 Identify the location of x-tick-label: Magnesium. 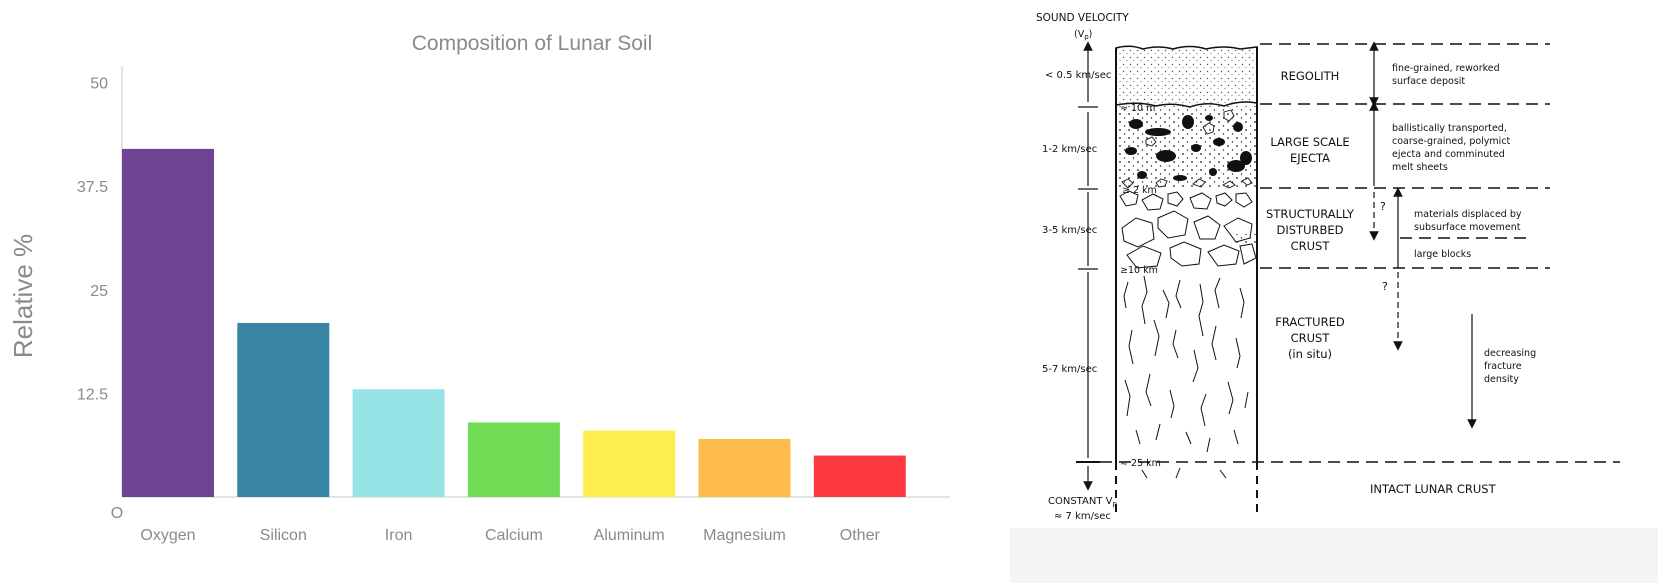
(744, 535).